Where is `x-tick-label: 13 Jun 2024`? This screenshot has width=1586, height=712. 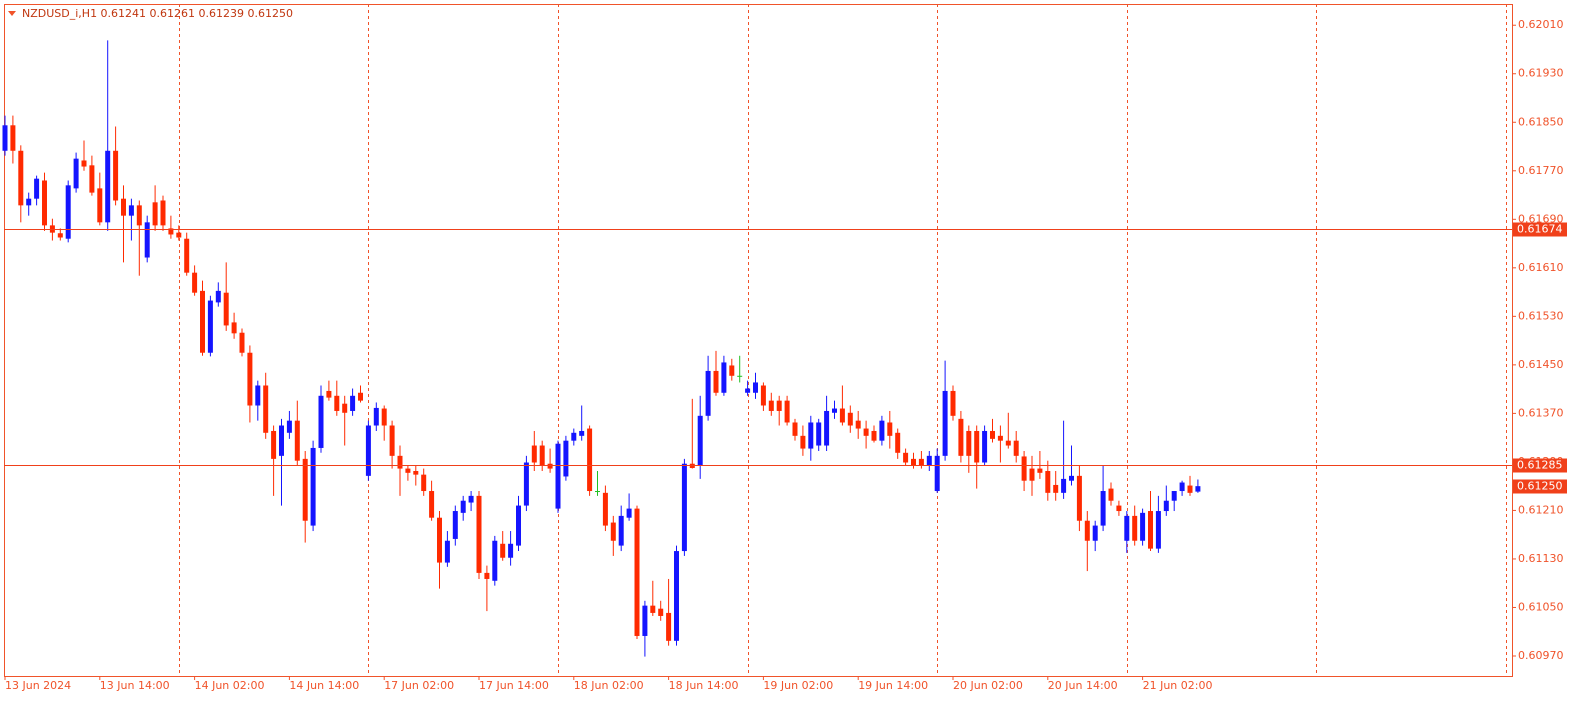
x-tick-label: 13 Jun 2024 is located at coordinates (38, 685).